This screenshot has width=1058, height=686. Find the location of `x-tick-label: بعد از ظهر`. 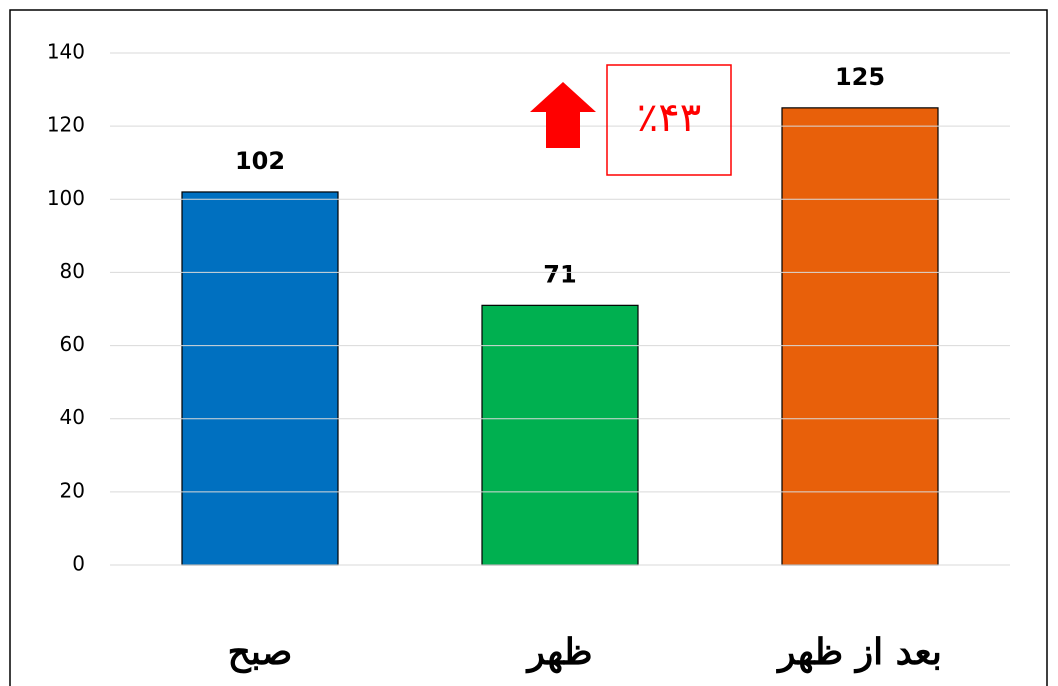

x-tick-label: بعد از ظهر is located at coordinates (858, 652).